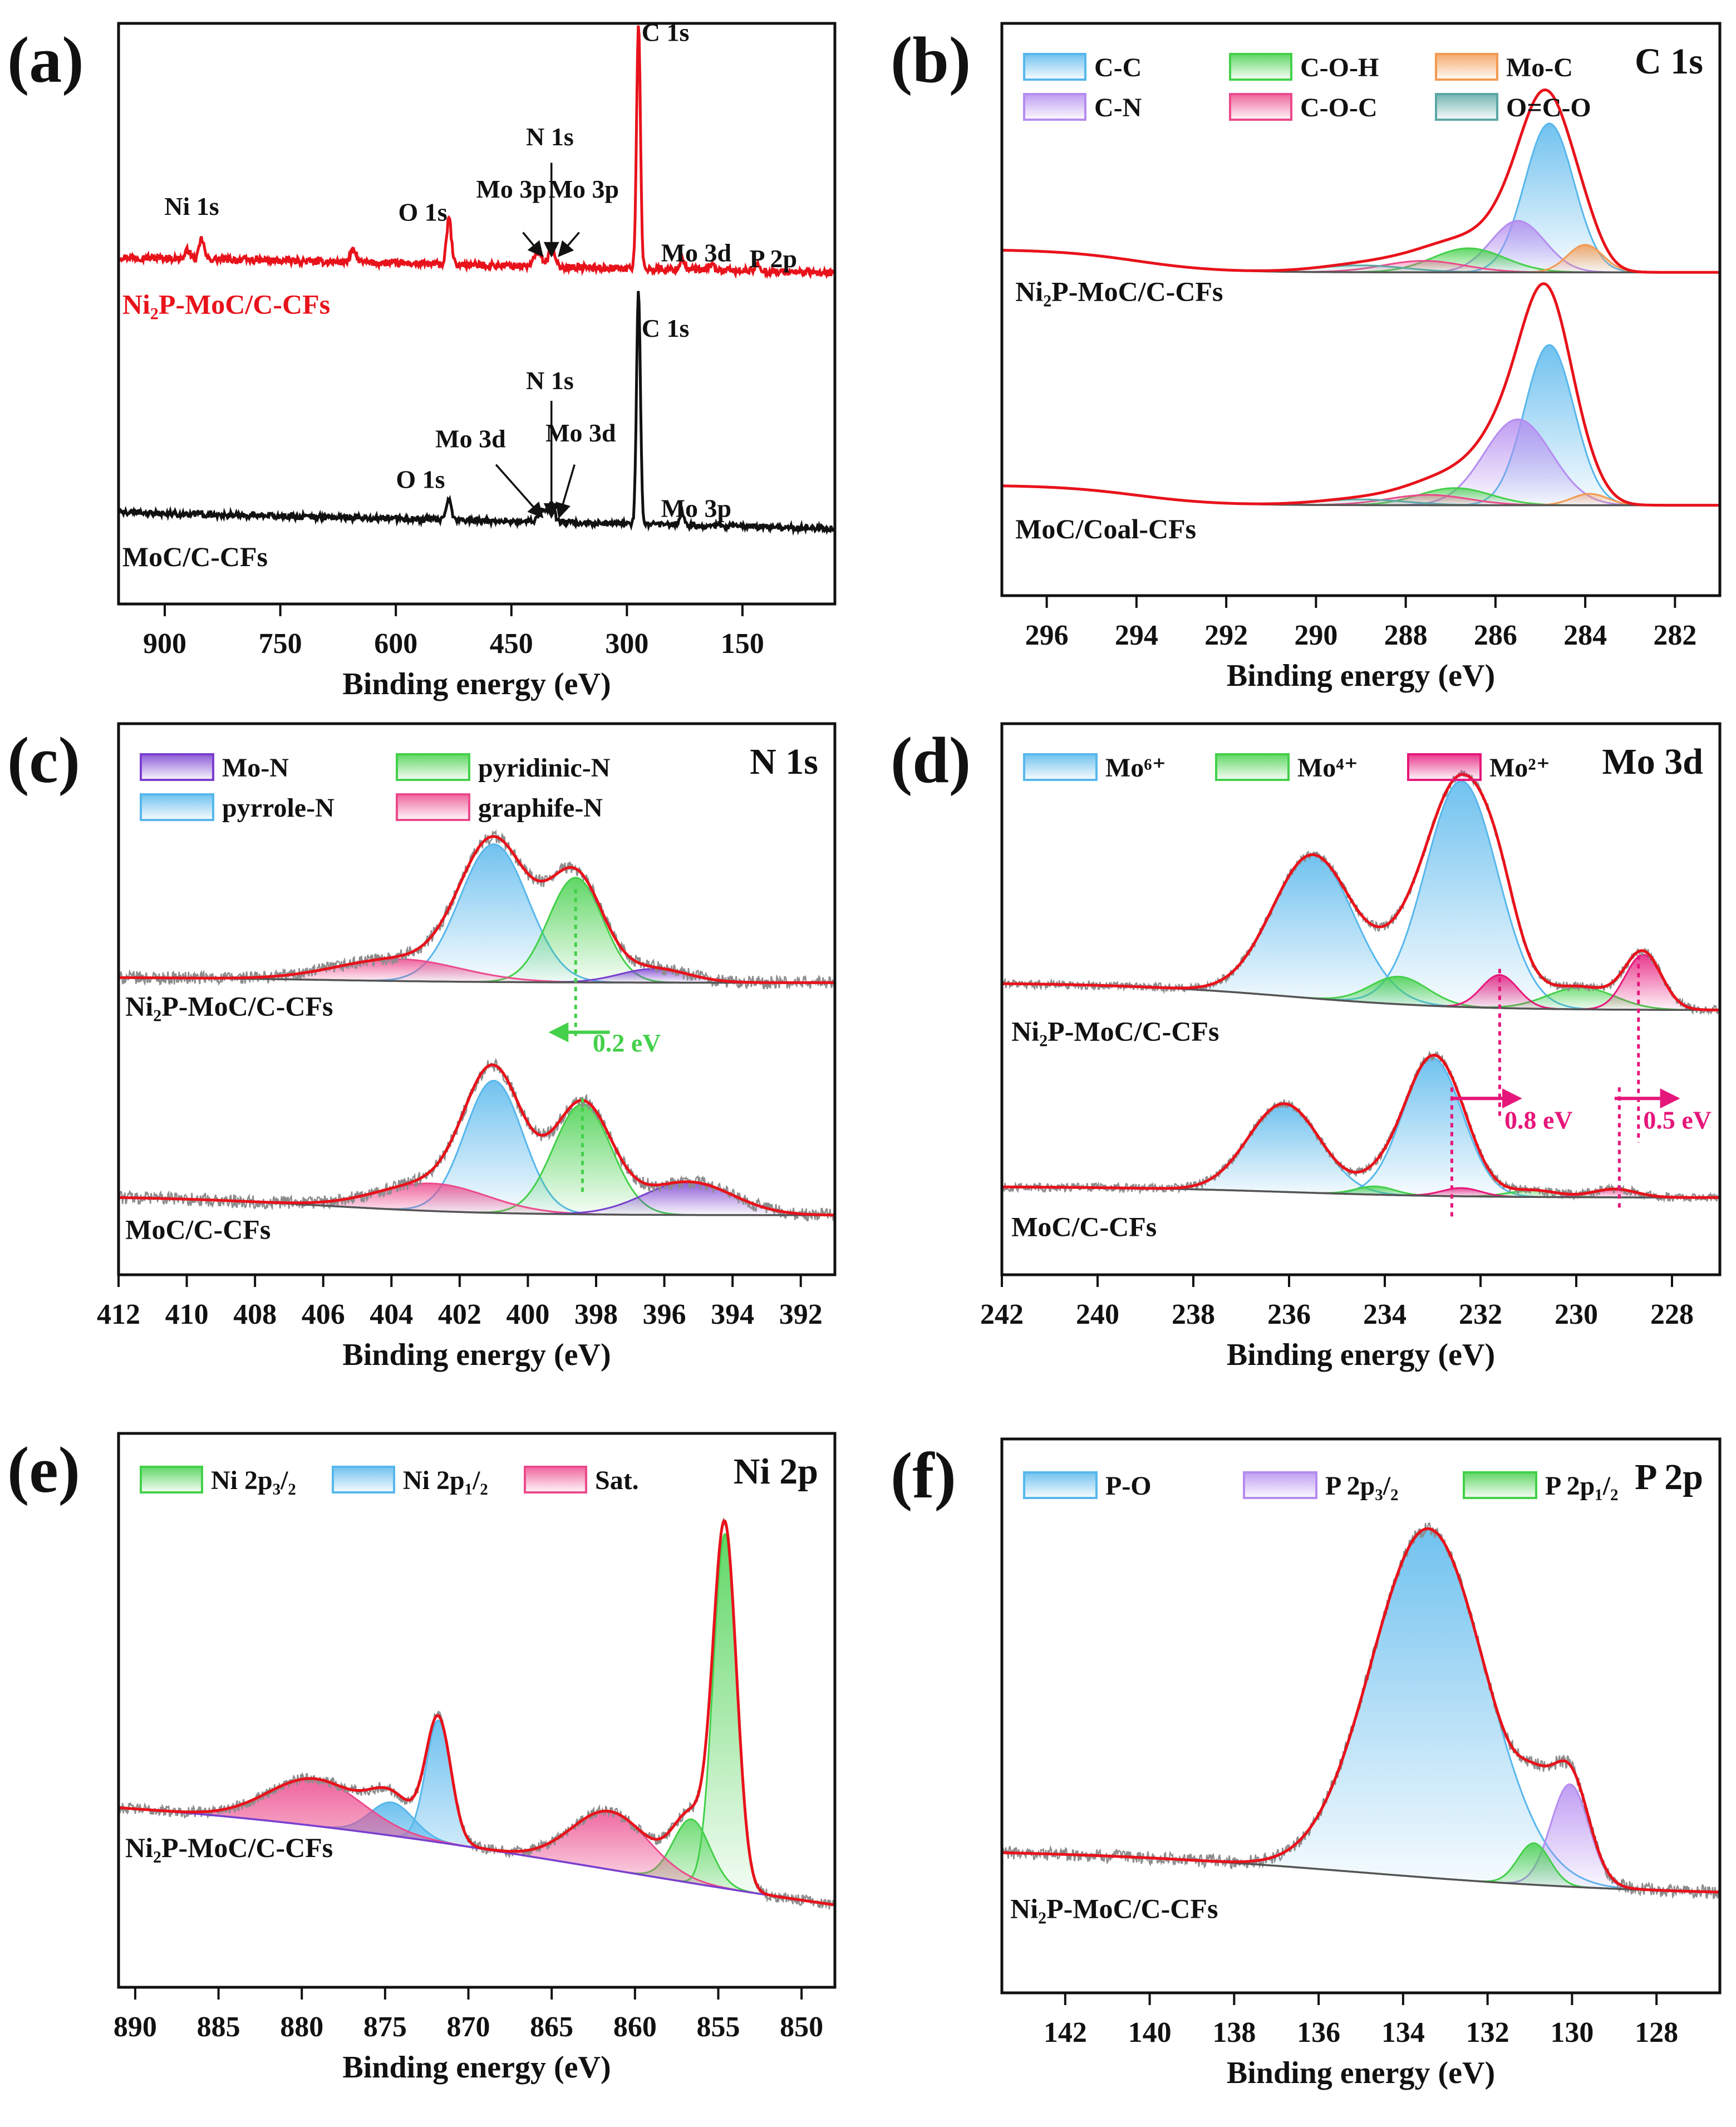 The width and height of the screenshot is (1736, 2127). What do you see at coordinates (1403, 2033) in the screenshot?
I see `x-tick-label-f: 134` at bounding box center [1403, 2033].